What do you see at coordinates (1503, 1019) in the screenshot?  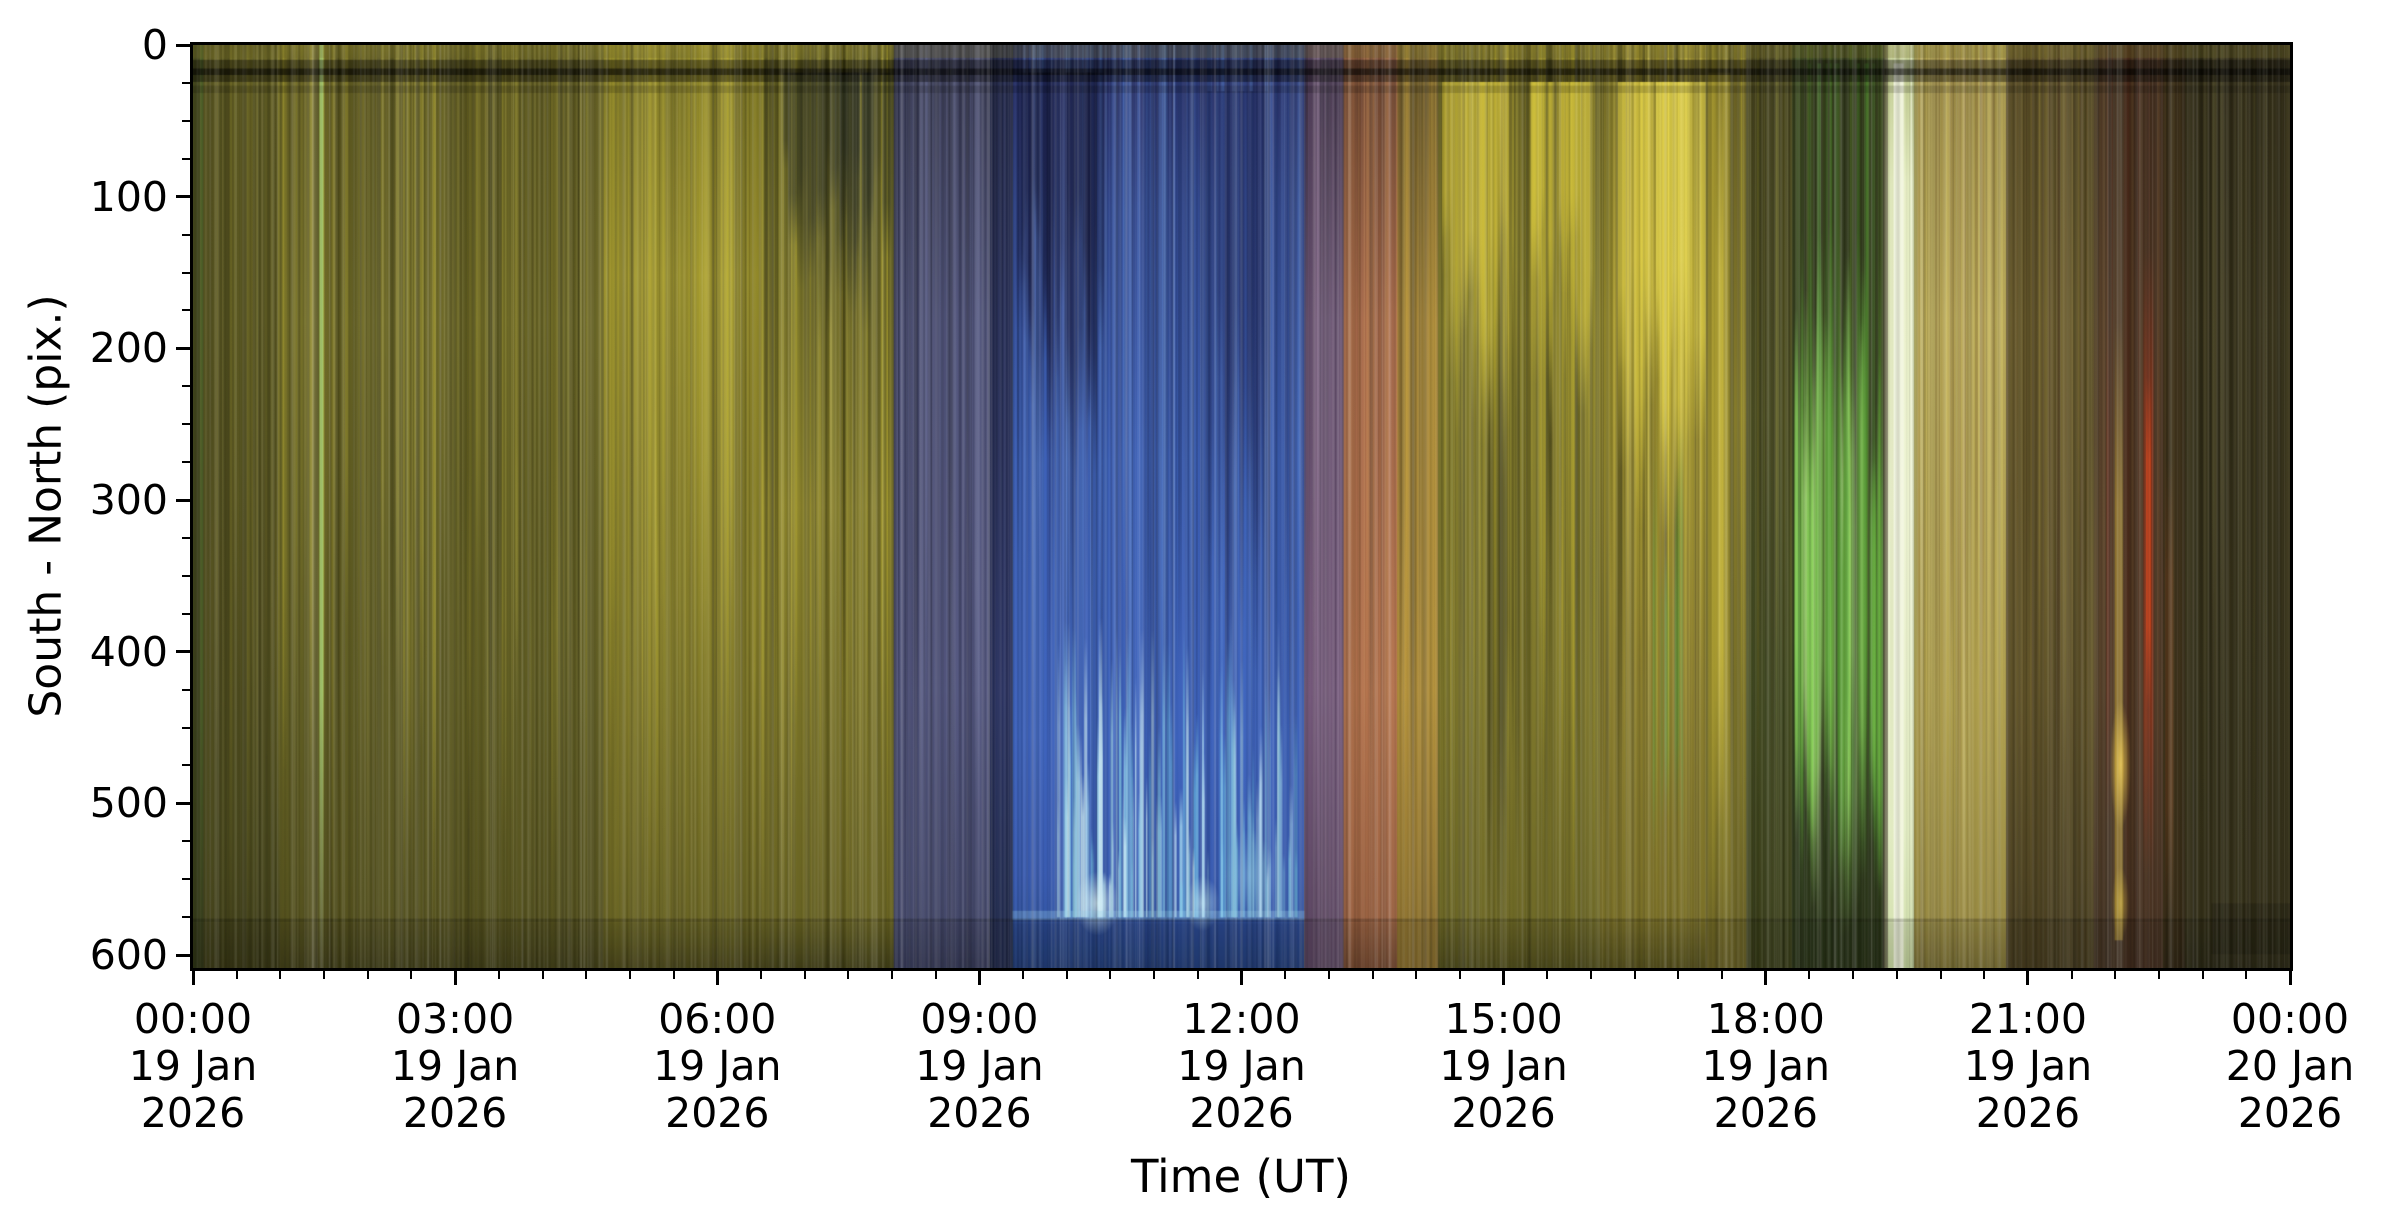 I see `x-tick-time: 15:00` at bounding box center [1503, 1019].